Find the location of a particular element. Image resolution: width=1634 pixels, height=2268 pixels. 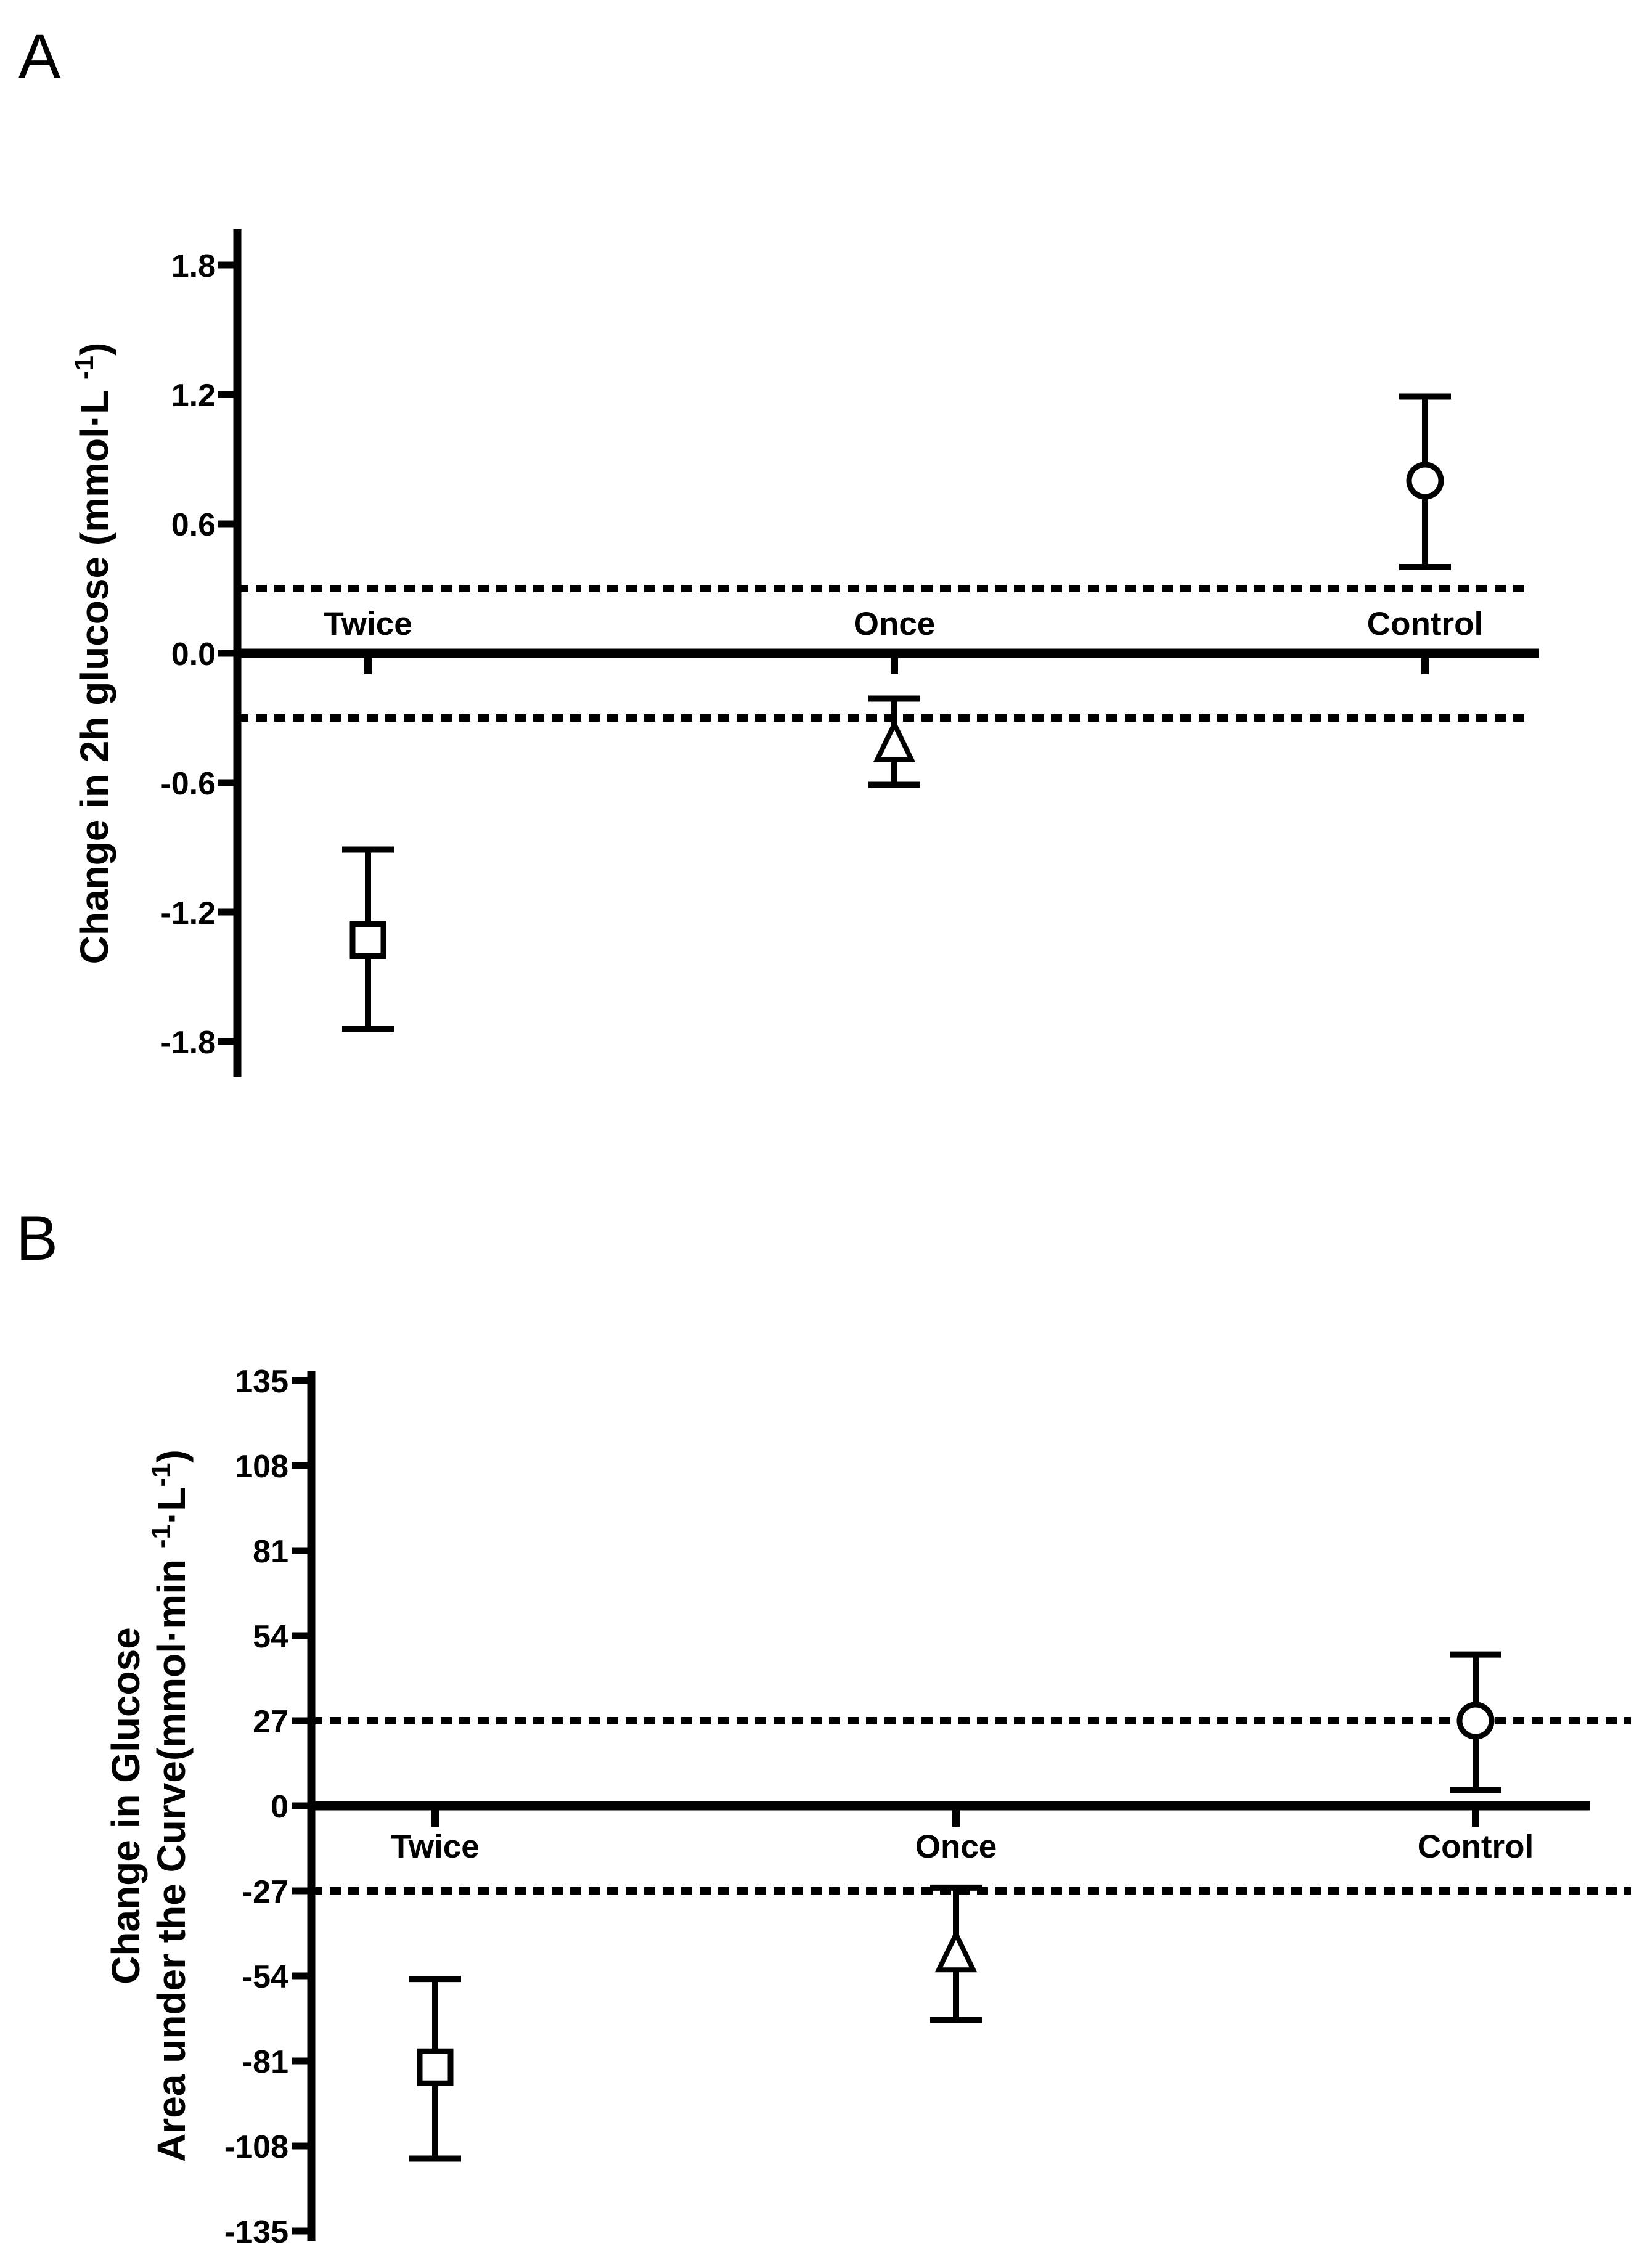

y-tick-label: -27 is located at coordinates (265, 1892).